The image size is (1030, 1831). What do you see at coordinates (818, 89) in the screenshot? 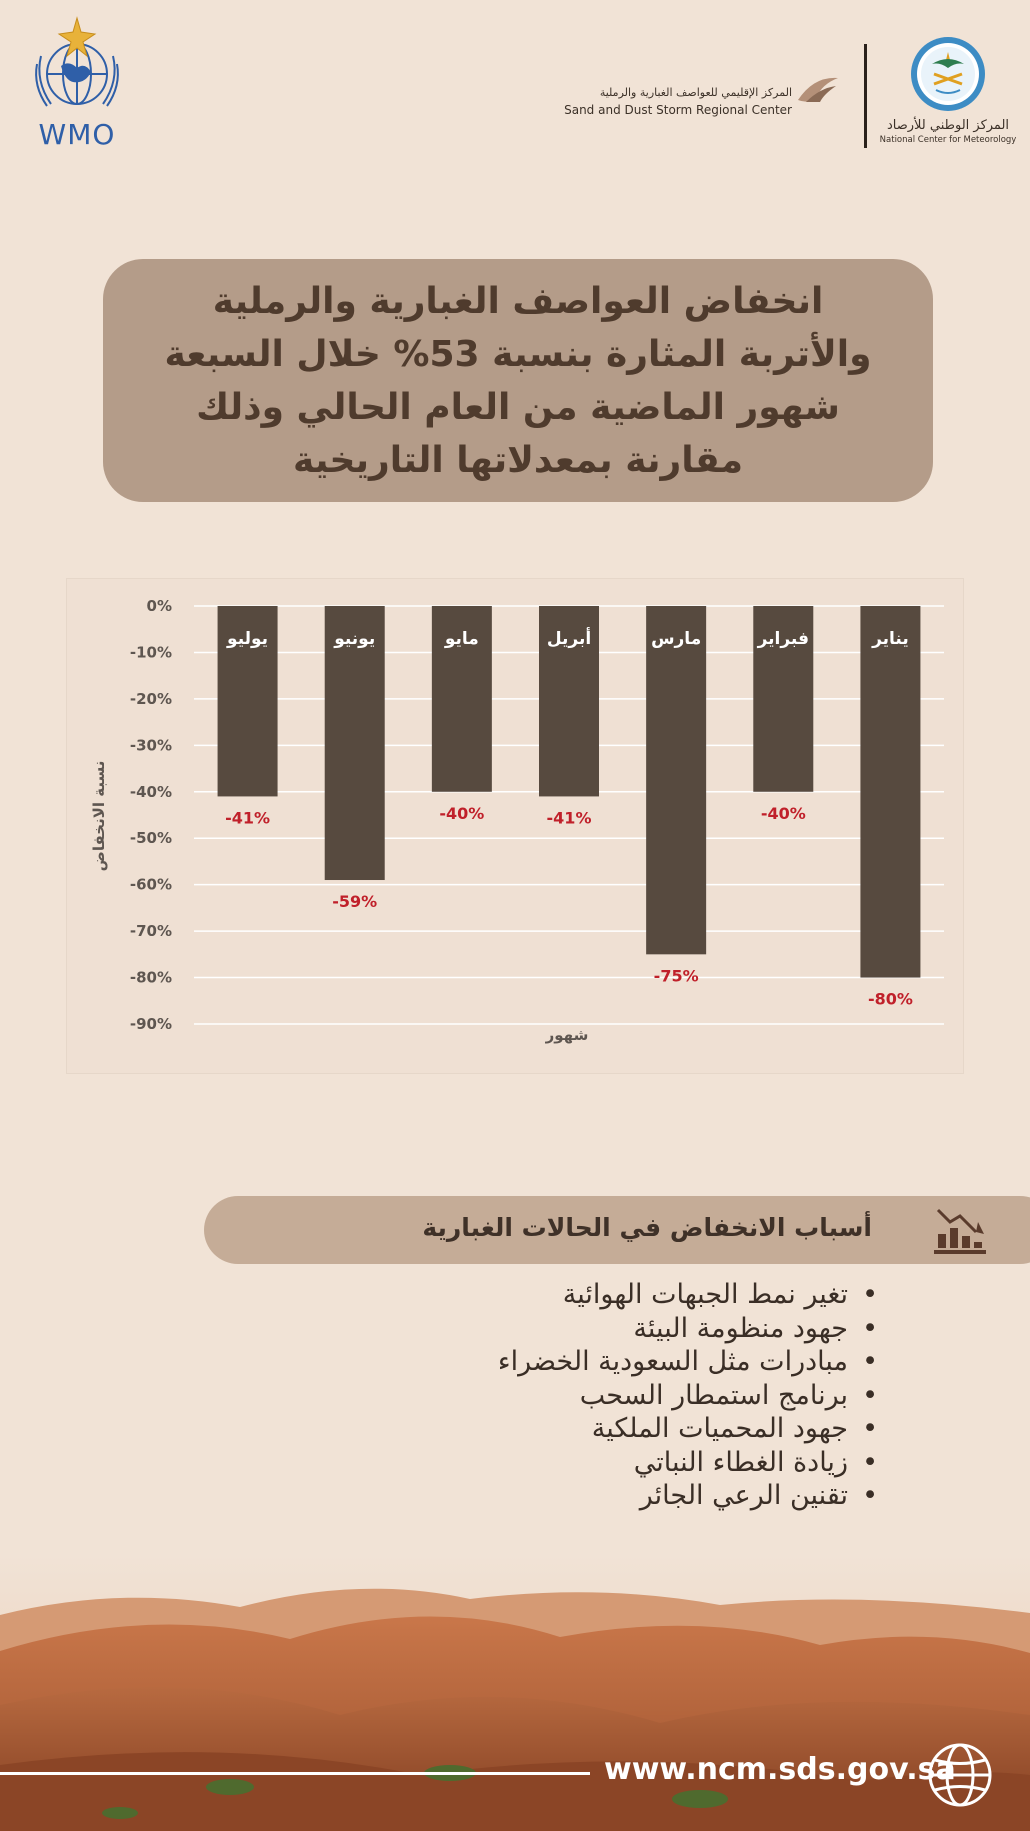
I see `sds-swoosh-icon` at bounding box center [818, 89].